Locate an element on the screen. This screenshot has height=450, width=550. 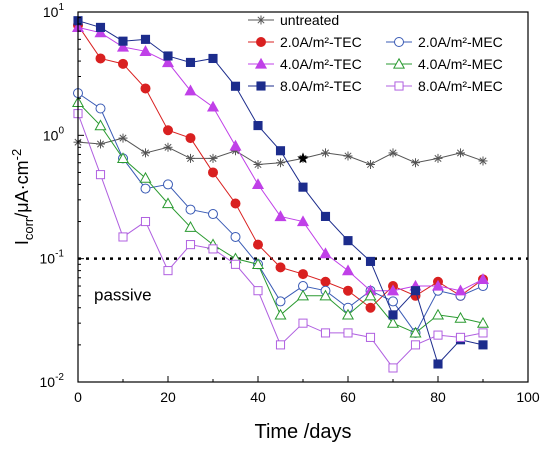
legend-entry: 2.0A/m²-TEC is located at coordinates (305, 42).